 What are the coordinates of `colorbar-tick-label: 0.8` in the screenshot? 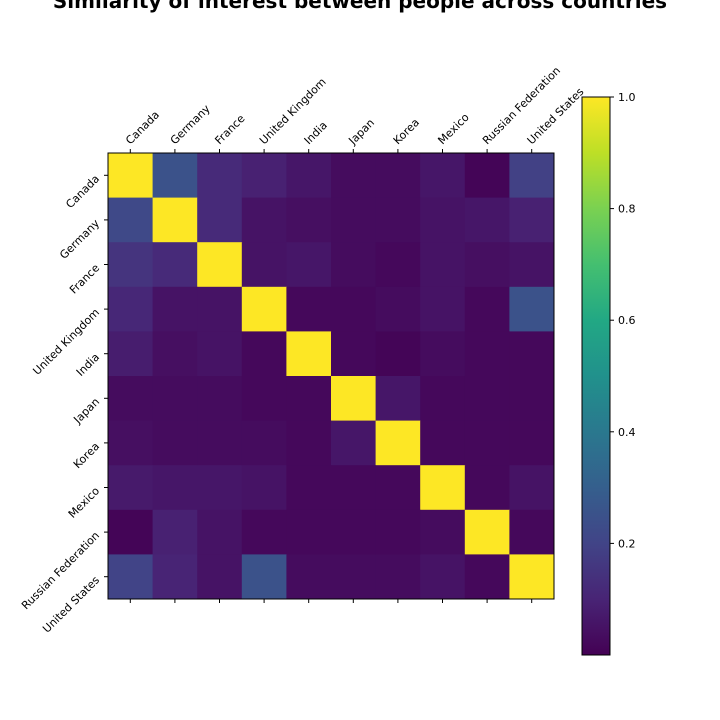 It's located at (627, 209).